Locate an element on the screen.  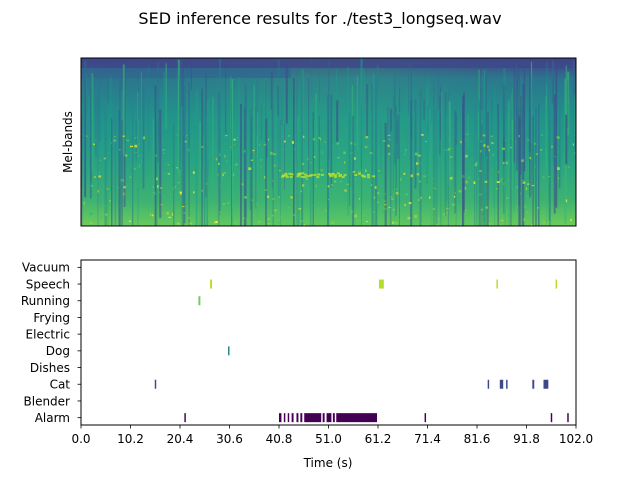
ytick-label: Running is located at coordinates (45, 301).